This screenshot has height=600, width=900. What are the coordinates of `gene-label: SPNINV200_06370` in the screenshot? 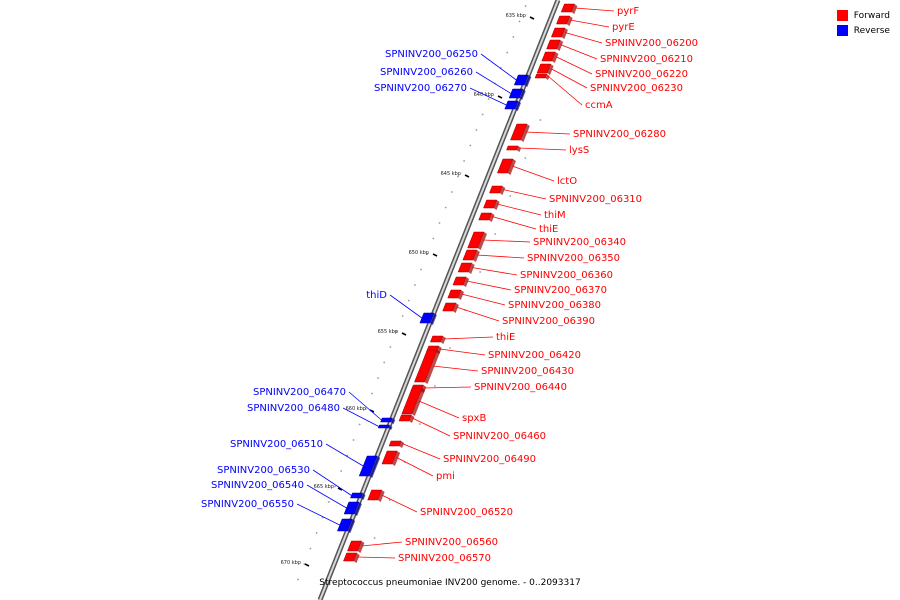 It's located at (560, 290).